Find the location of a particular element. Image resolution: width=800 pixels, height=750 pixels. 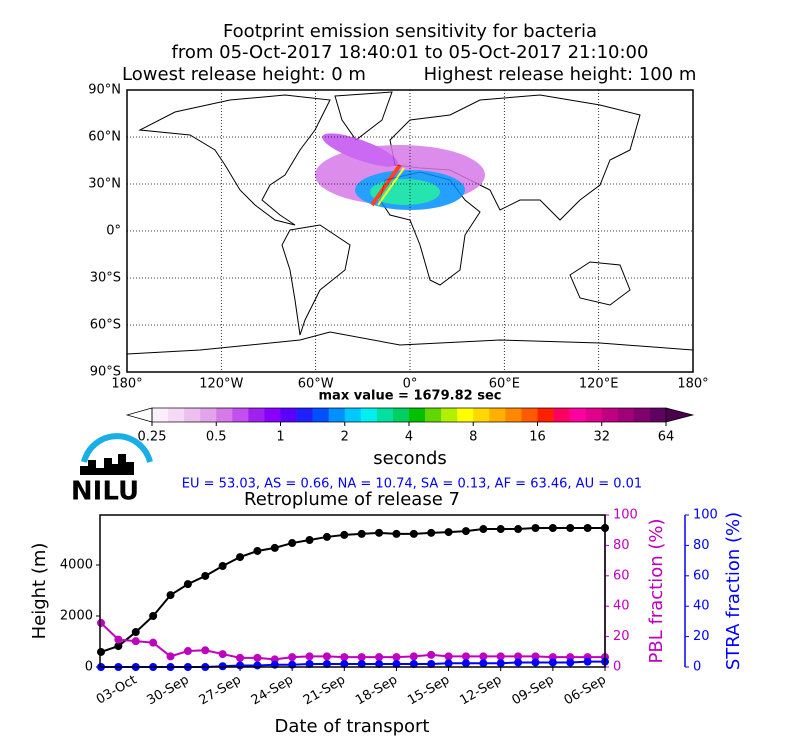

logo-arc is located at coordinates (117, 448).